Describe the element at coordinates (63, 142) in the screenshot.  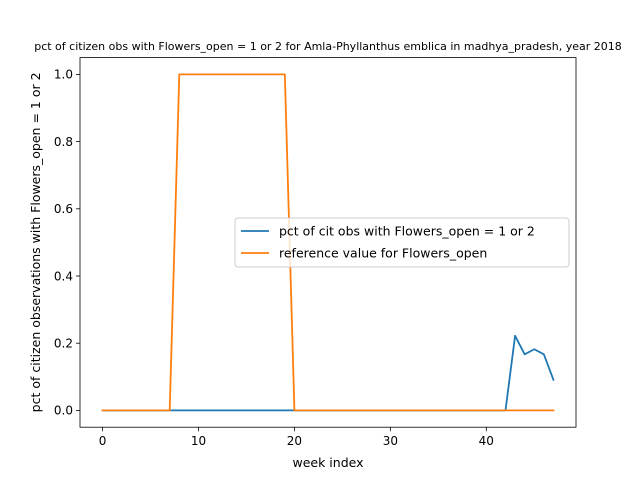
I see `y-tick-label: 0.8` at that location.